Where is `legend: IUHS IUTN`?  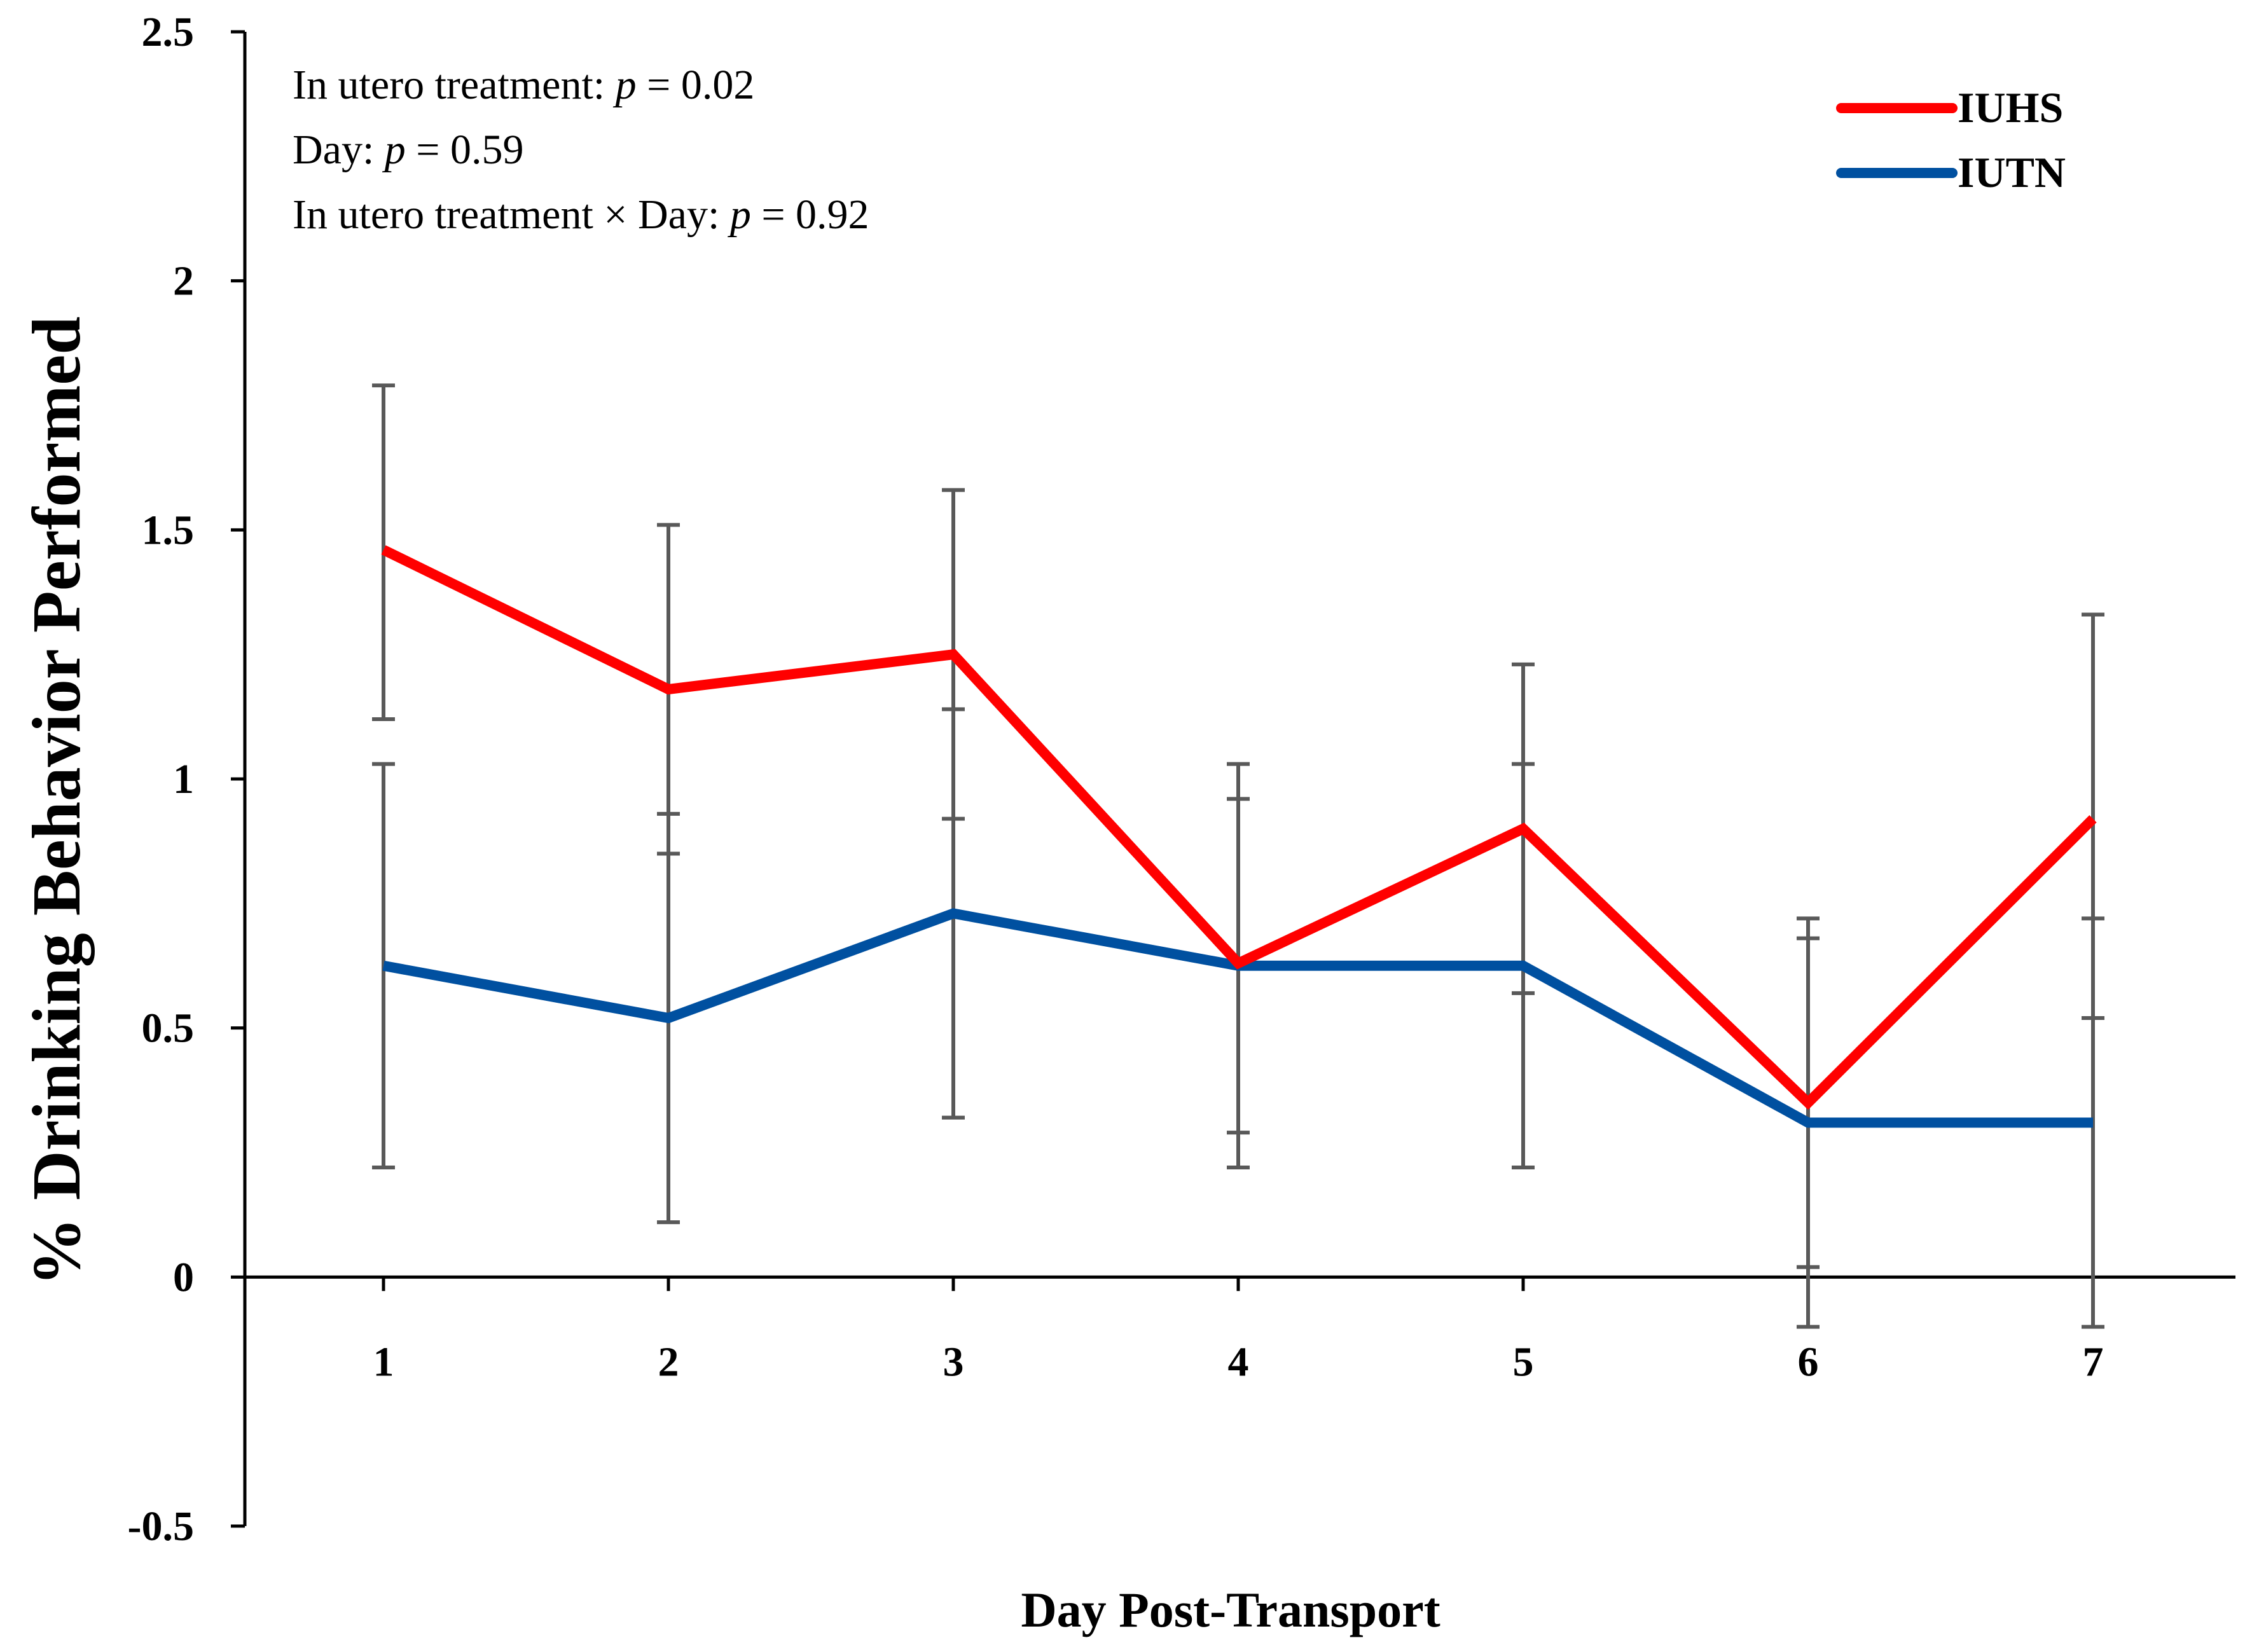
legend: IUHS IUTN is located at coordinates (1951, 139).